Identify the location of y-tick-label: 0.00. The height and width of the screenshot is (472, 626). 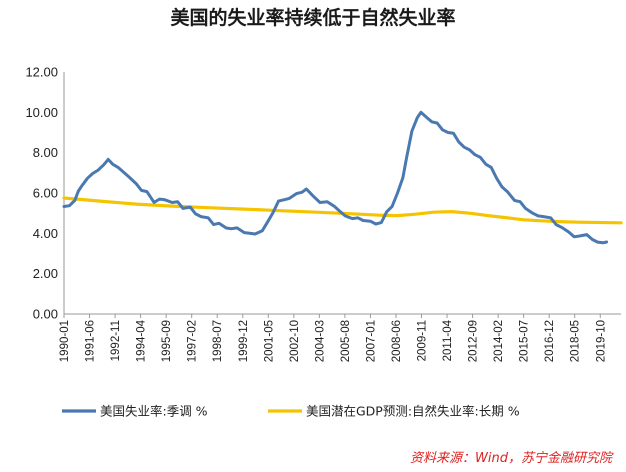
(45, 314).